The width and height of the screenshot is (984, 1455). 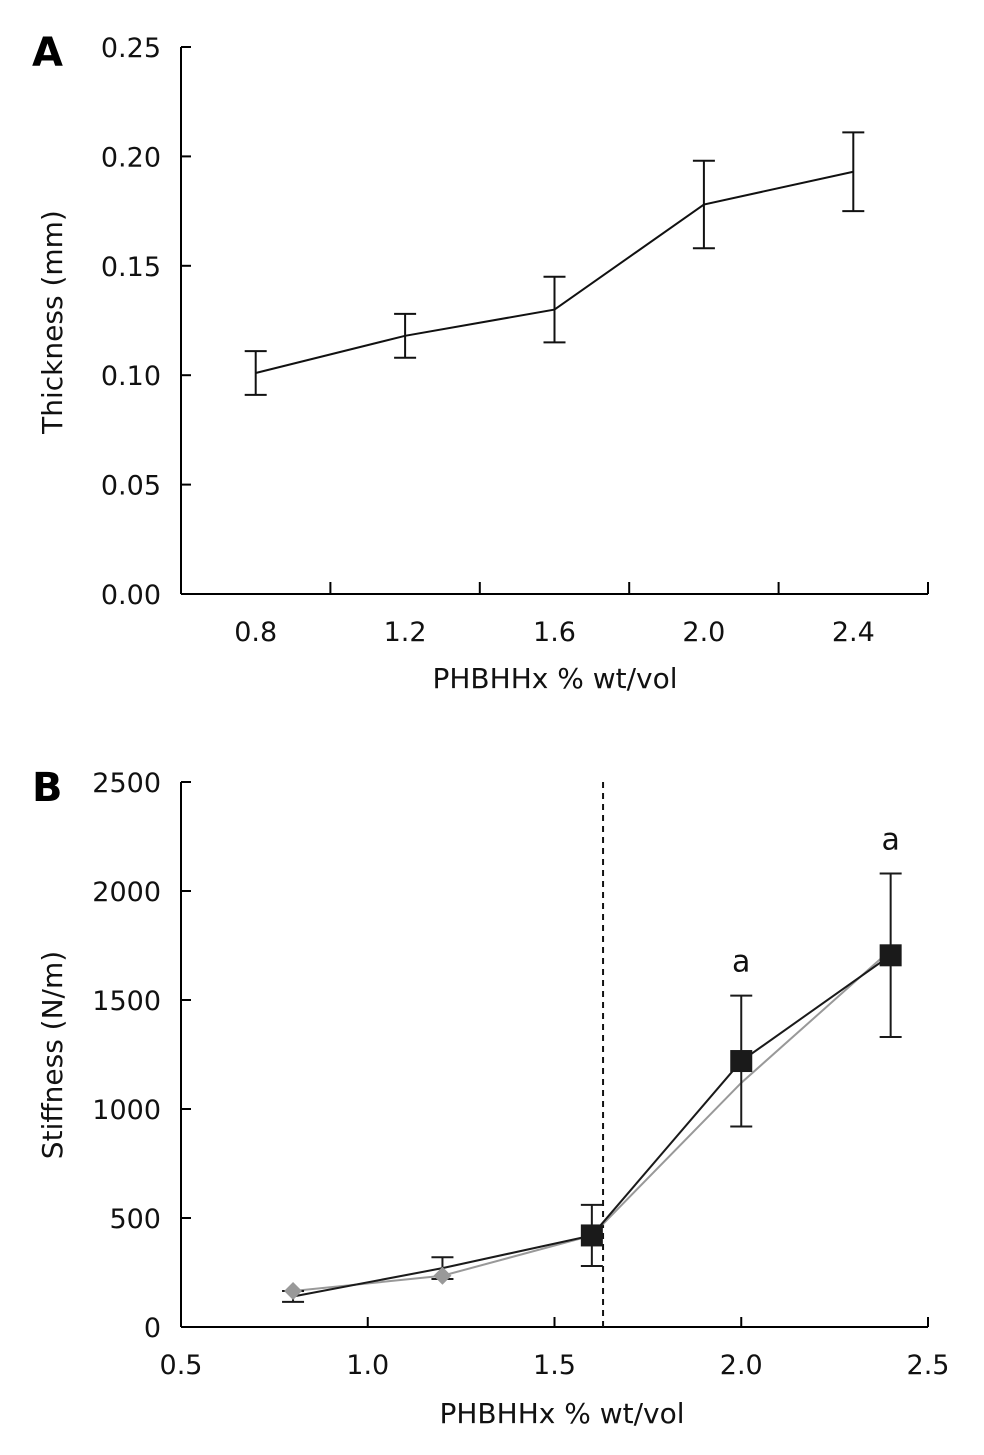 I want to click on panel-a-x-tick-label: 2.4, so click(x=853, y=632).